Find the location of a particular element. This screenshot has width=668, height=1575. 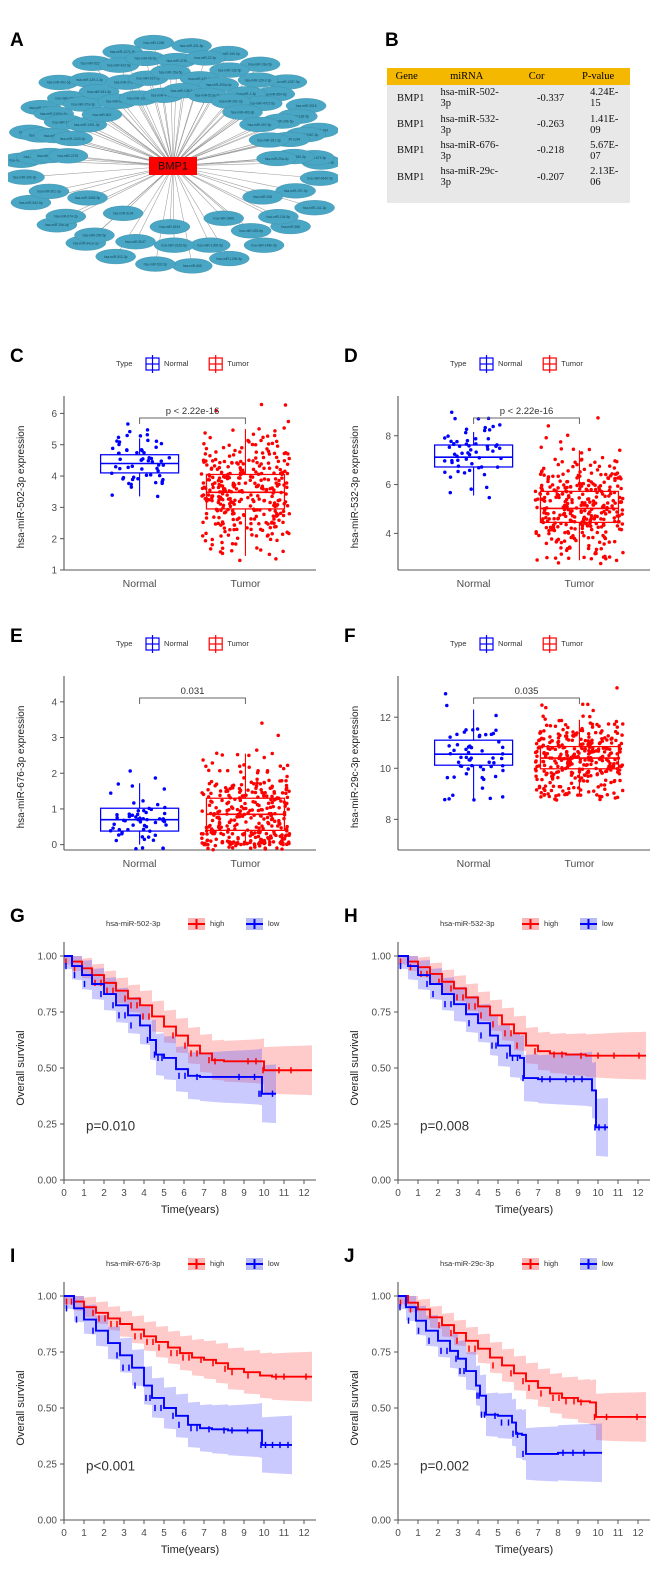

network-node: hsa-miR-501-3p is located at coordinates (49, 191).